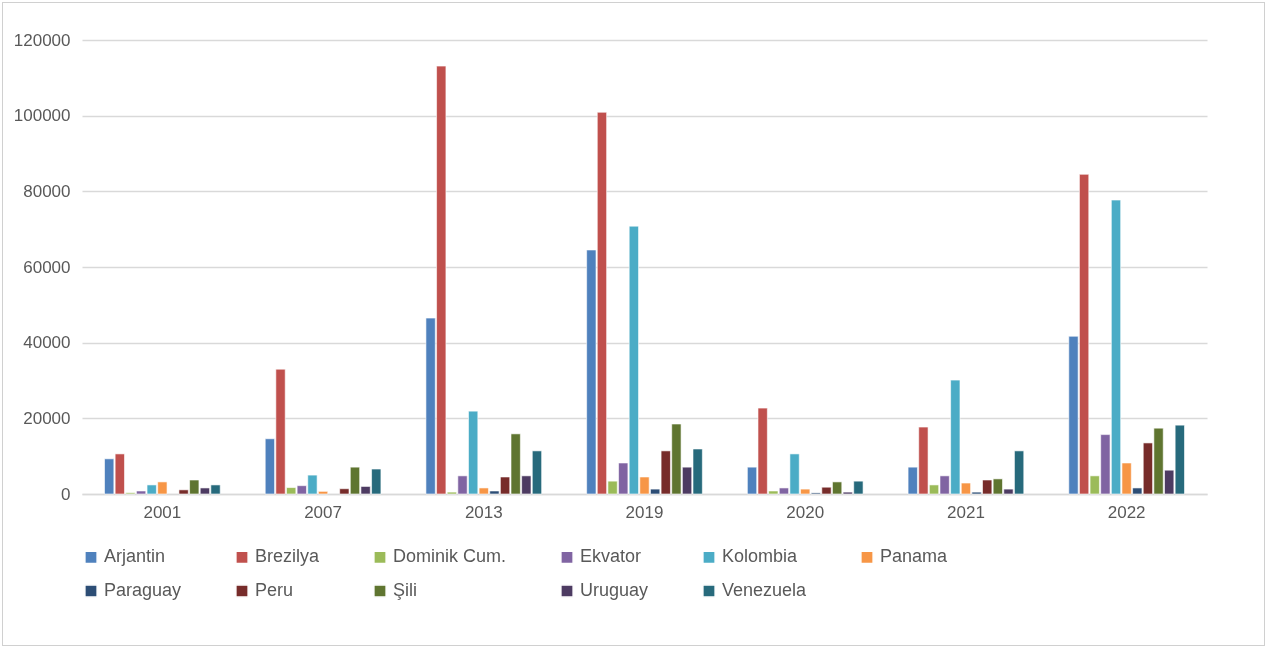 The width and height of the screenshot is (1269, 650). What do you see at coordinates (966, 512) in the screenshot?
I see `x-tick-label: 2021` at bounding box center [966, 512].